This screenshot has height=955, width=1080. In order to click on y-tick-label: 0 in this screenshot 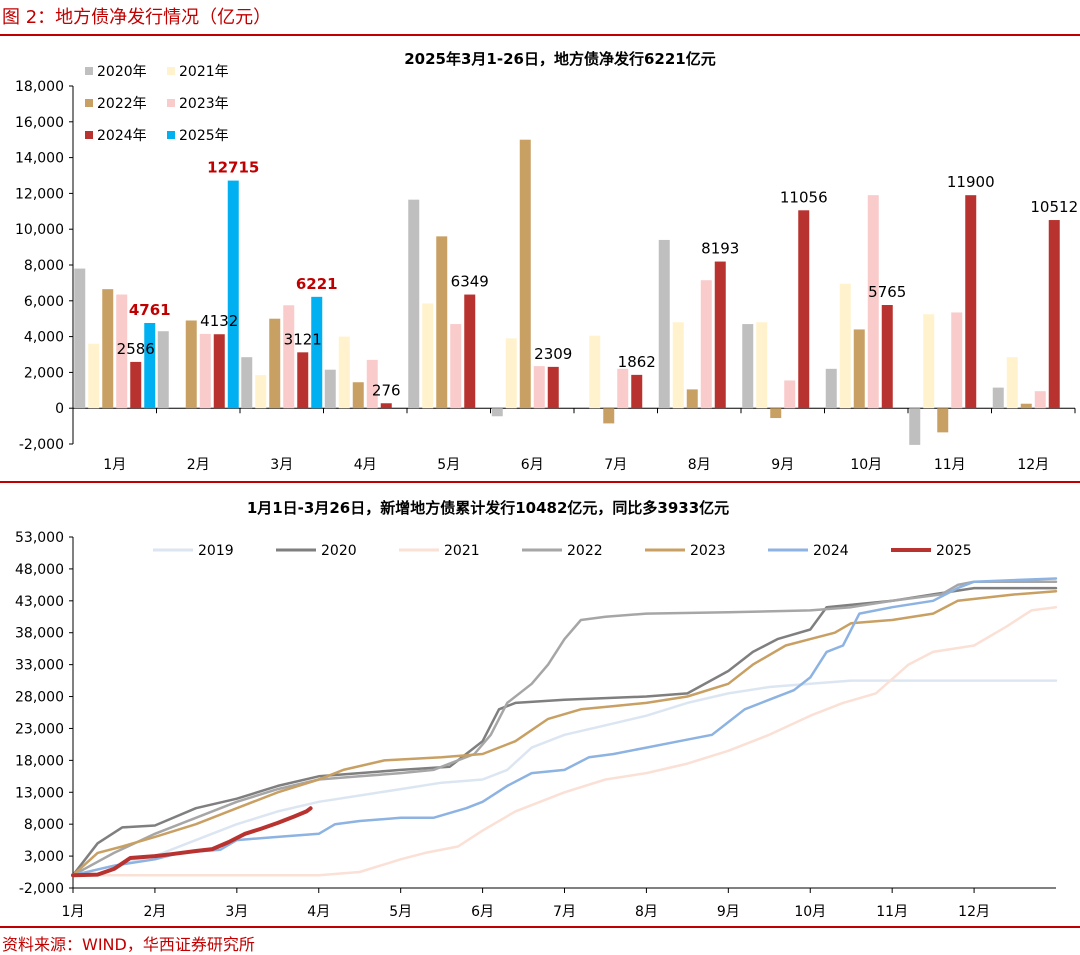, I will do `click(59, 409)`.